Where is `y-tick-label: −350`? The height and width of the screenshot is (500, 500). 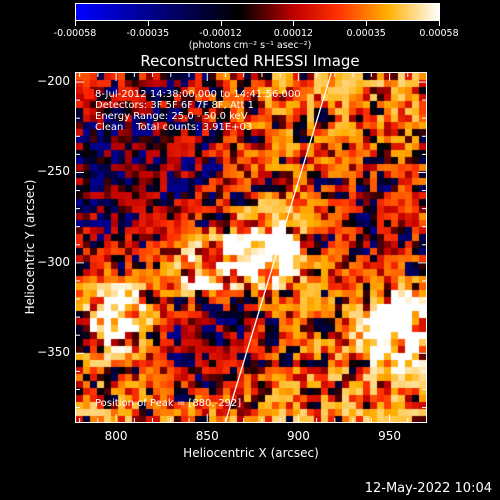
y-tick-label: −350 is located at coordinates (53, 352).